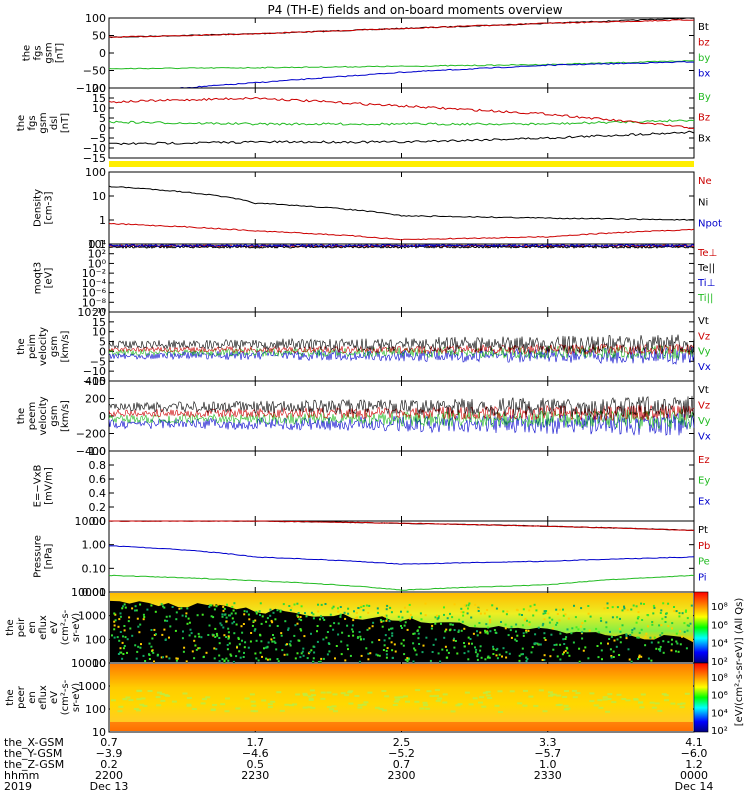 This screenshot has width=750, height=804. Describe the element at coordinates (704, 406) in the screenshot. I see `legend-vz: Vz` at that location.